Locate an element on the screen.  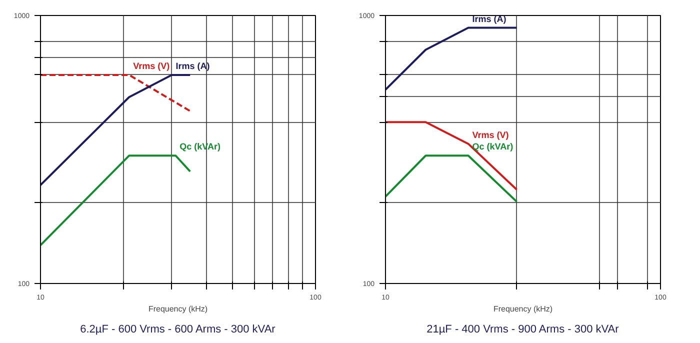
text: 21µF - 400 Vrms - 900 Arms - 300 kVAr is located at coordinates (523, 330).